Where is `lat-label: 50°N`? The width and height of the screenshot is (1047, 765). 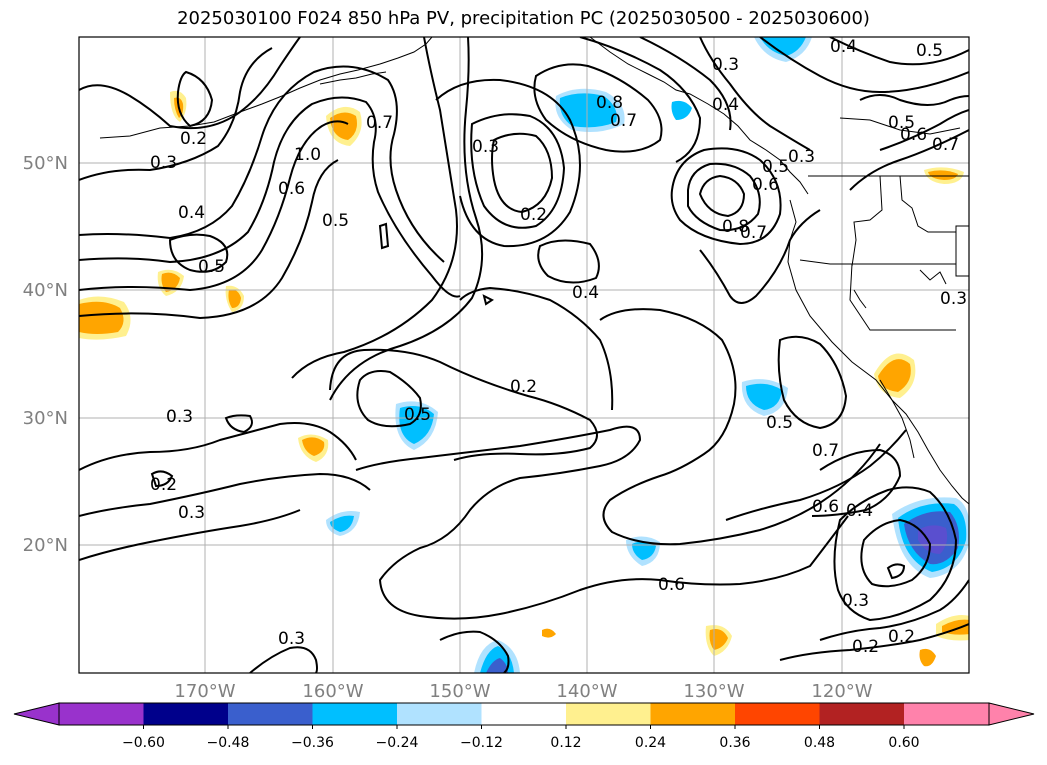 lat-label: 50°N is located at coordinates (45, 163).